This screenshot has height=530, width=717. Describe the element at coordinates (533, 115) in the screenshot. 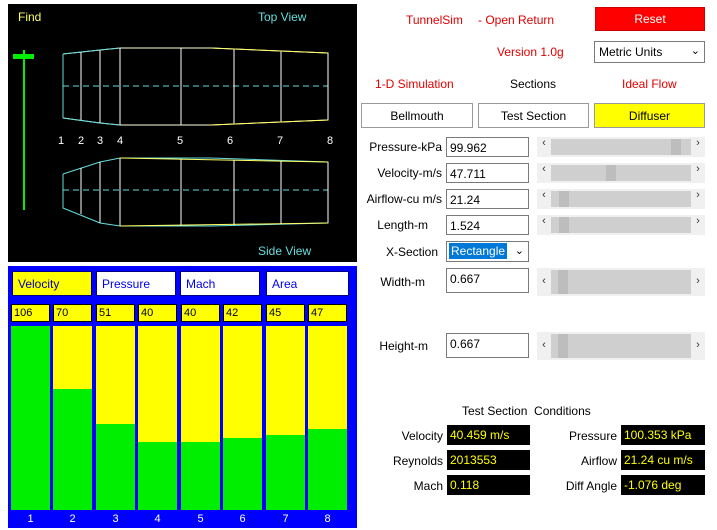

I see `test-section-button: Test Section` at that location.